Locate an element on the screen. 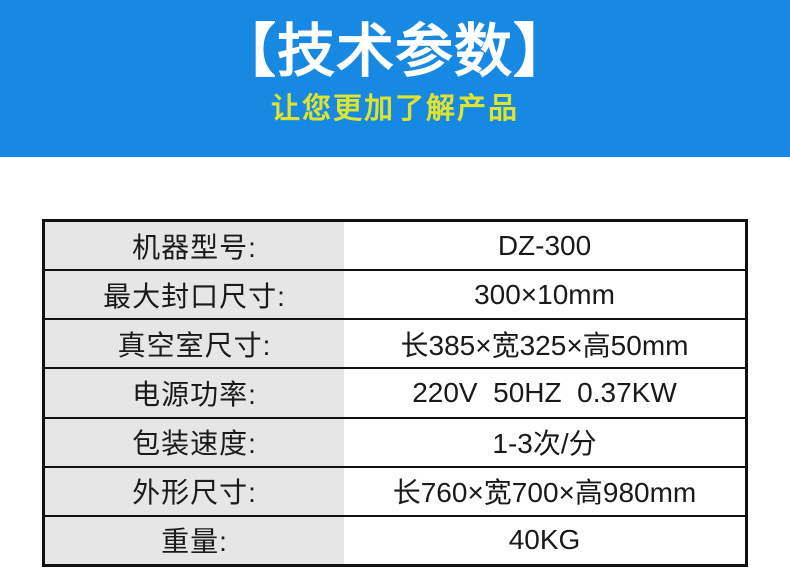 This screenshot has width=790, height=573. spec-value: 220V 50HZ 0.37KW is located at coordinates (544, 392).